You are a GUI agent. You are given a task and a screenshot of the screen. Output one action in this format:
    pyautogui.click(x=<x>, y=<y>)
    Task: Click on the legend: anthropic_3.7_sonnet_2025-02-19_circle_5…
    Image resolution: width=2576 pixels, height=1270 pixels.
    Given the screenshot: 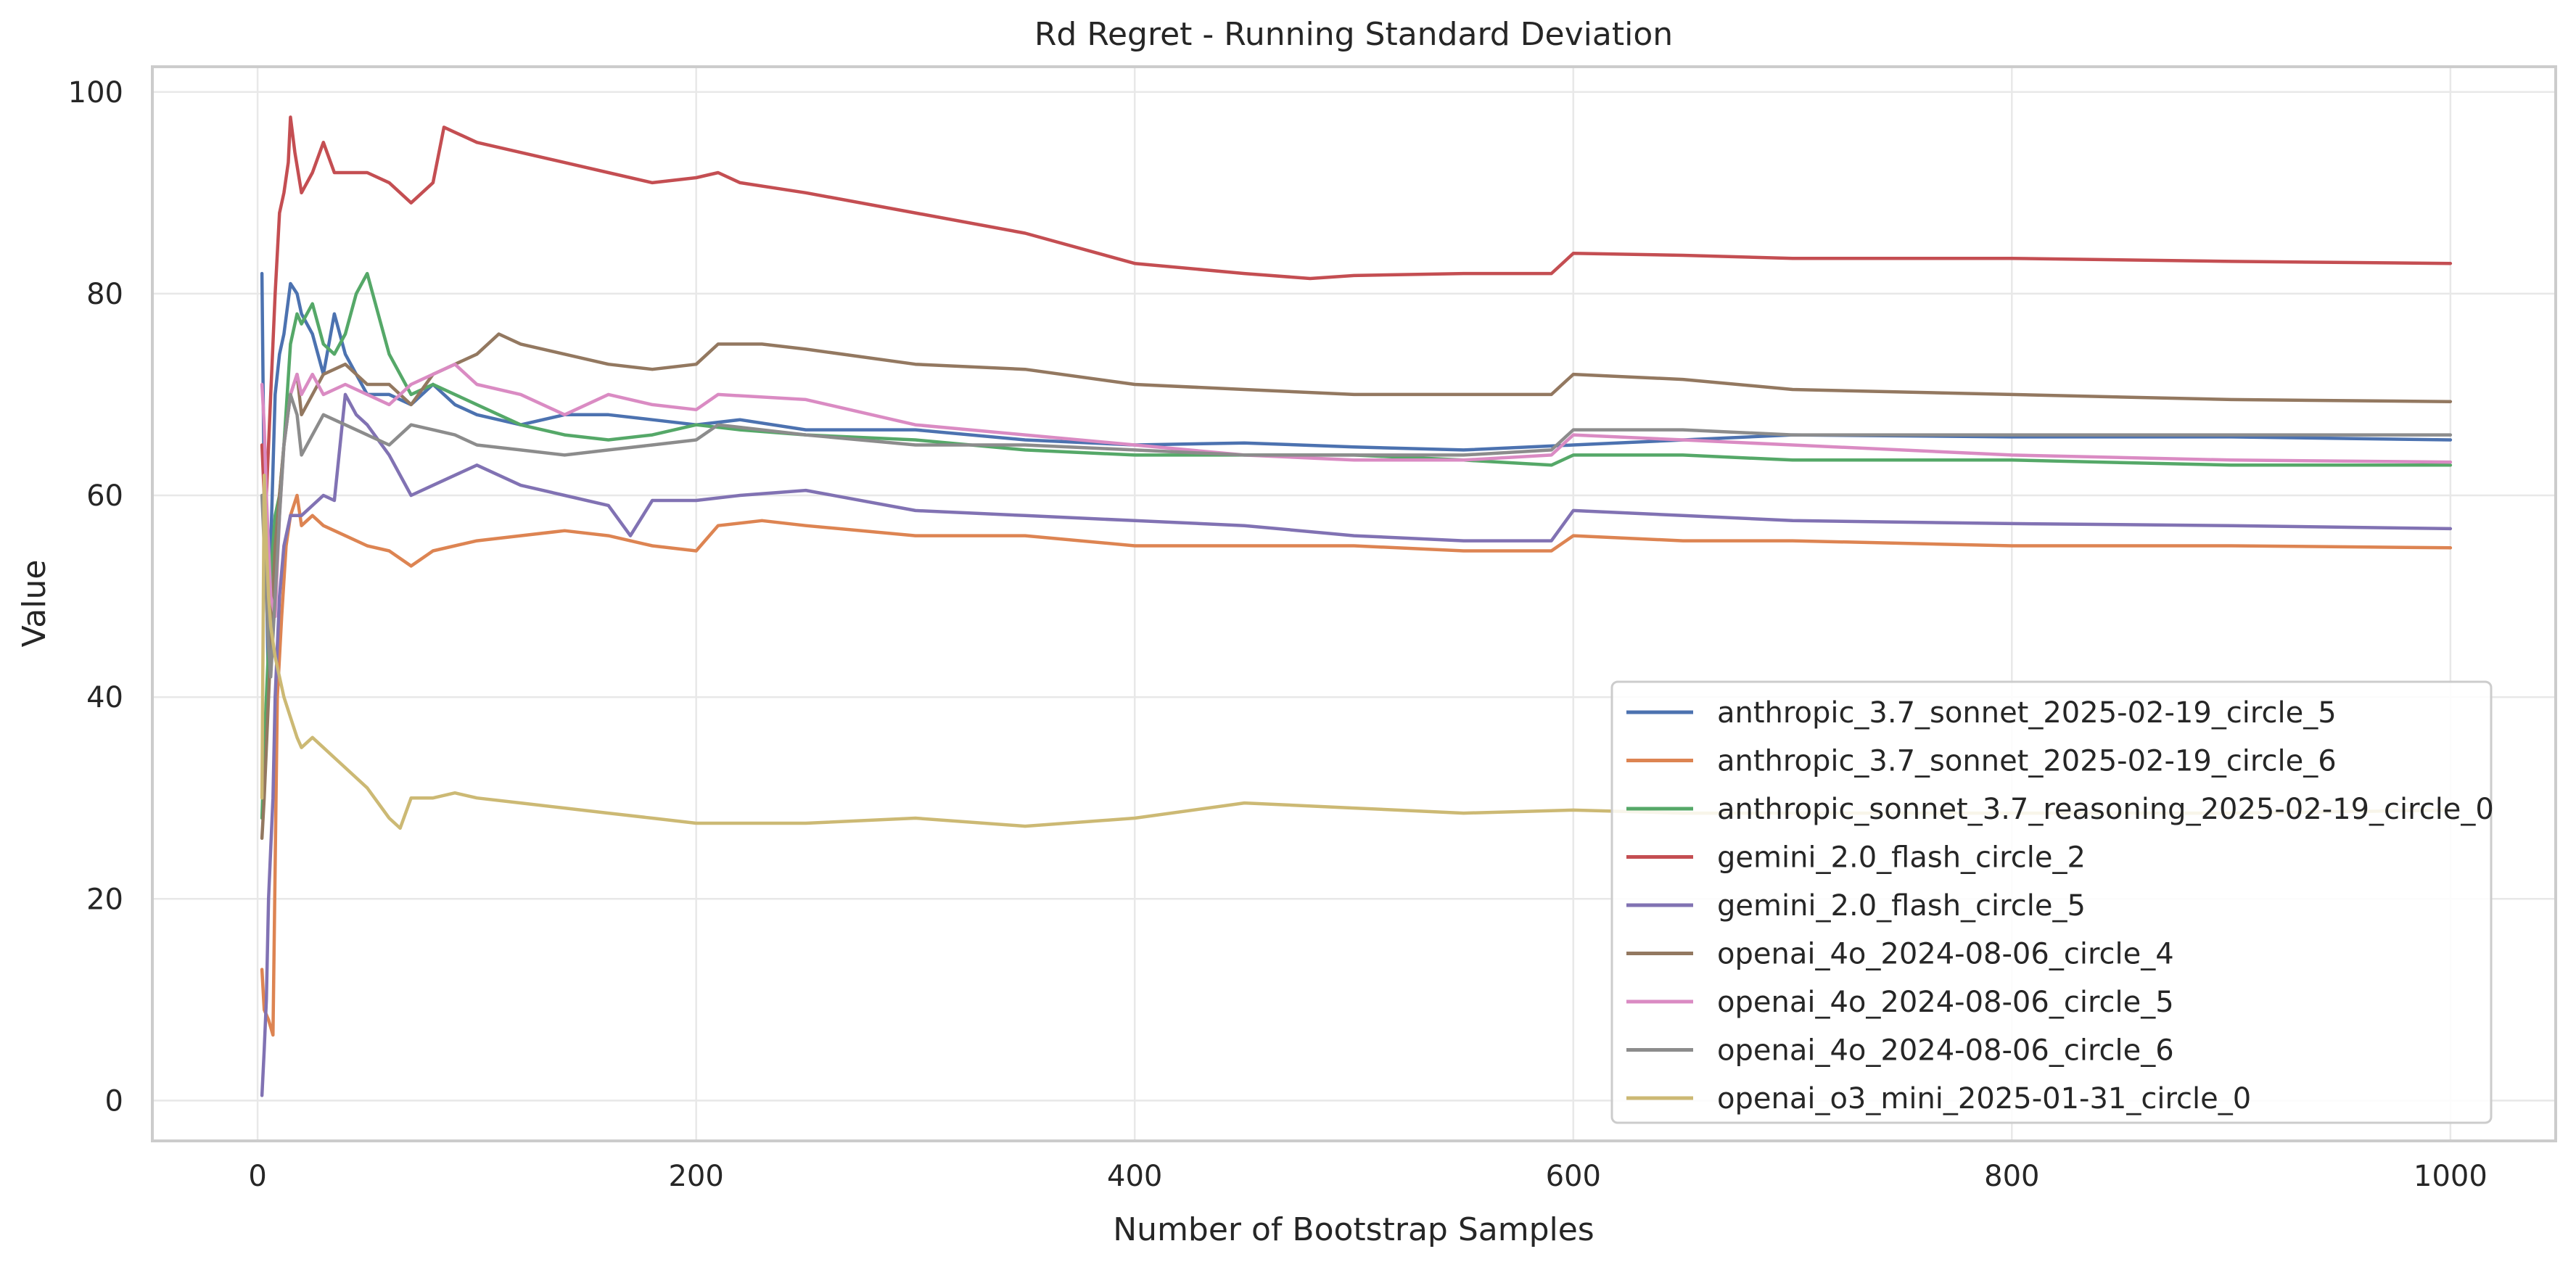 What is the action you would take?
    pyautogui.click(x=2052, y=902)
    